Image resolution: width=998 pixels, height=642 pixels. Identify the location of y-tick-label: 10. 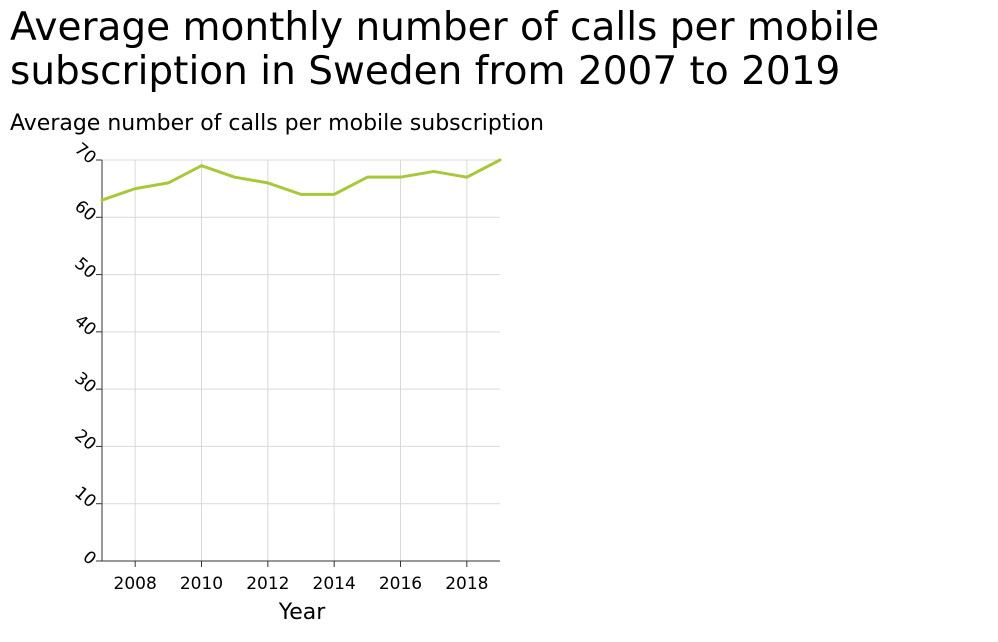
(84, 497).